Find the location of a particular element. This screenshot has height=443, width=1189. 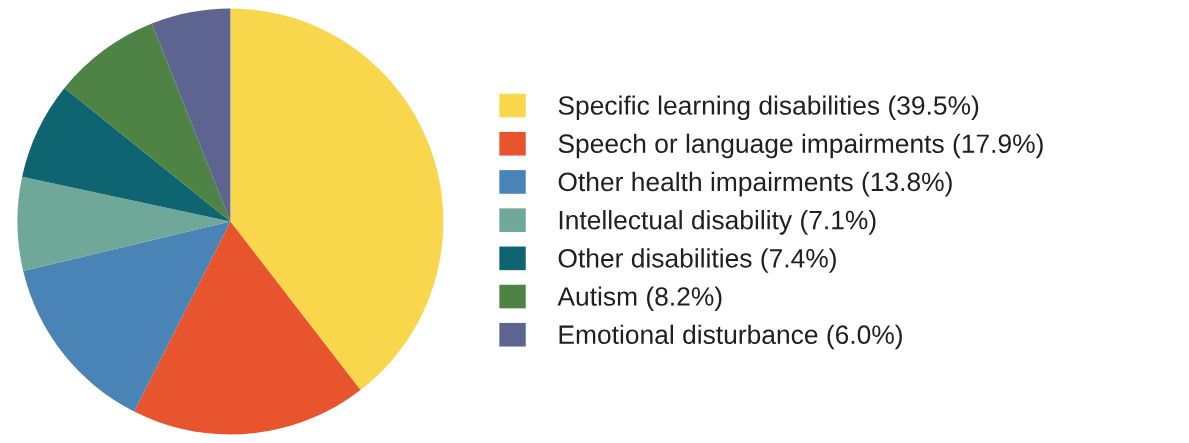

legend-label: Speech or language impairments (17.9%) is located at coordinates (800, 146).